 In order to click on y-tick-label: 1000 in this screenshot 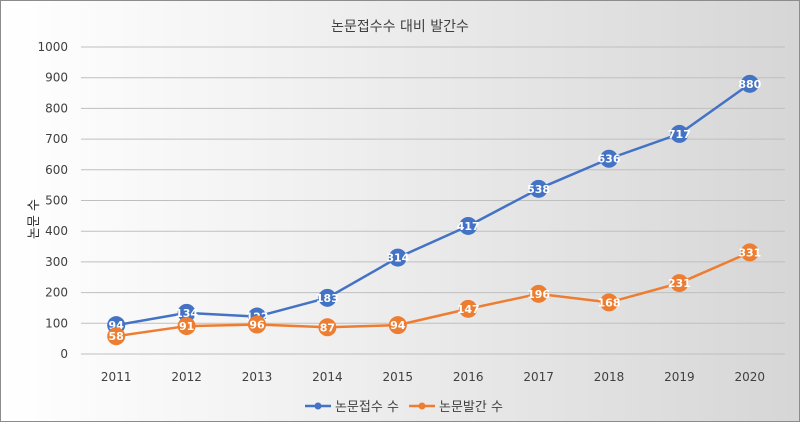, I will do `click(52, 47)`.